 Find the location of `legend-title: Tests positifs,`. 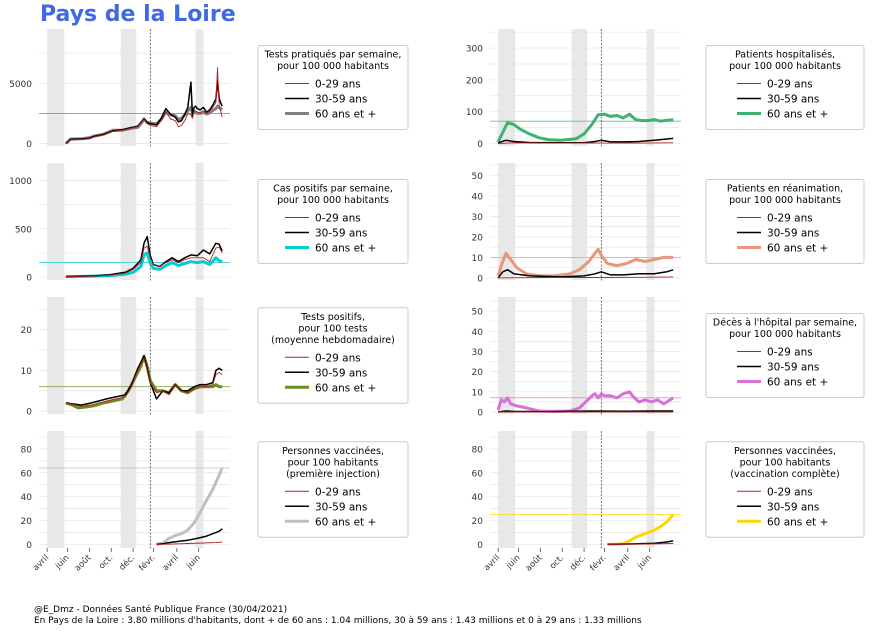

legend-title: Tests positifs, is located at coordinates (332, 317).